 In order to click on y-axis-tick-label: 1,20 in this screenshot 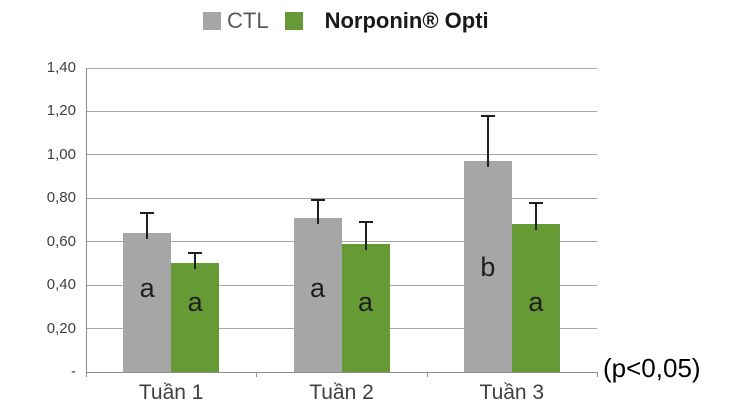, I will do `click(61, 111)`.